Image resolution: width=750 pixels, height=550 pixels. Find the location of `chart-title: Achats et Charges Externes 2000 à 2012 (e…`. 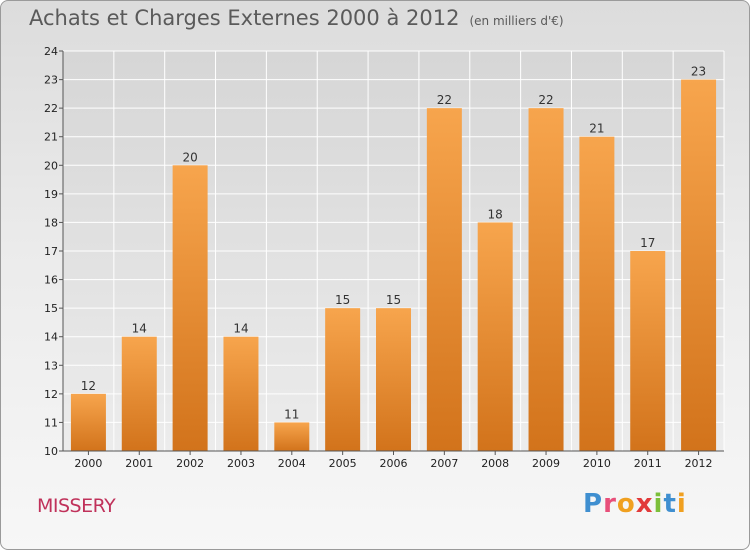

chart-title: Achats et Charges Externes 2000 à 2012 (e… is located at coordinates (296, 18).